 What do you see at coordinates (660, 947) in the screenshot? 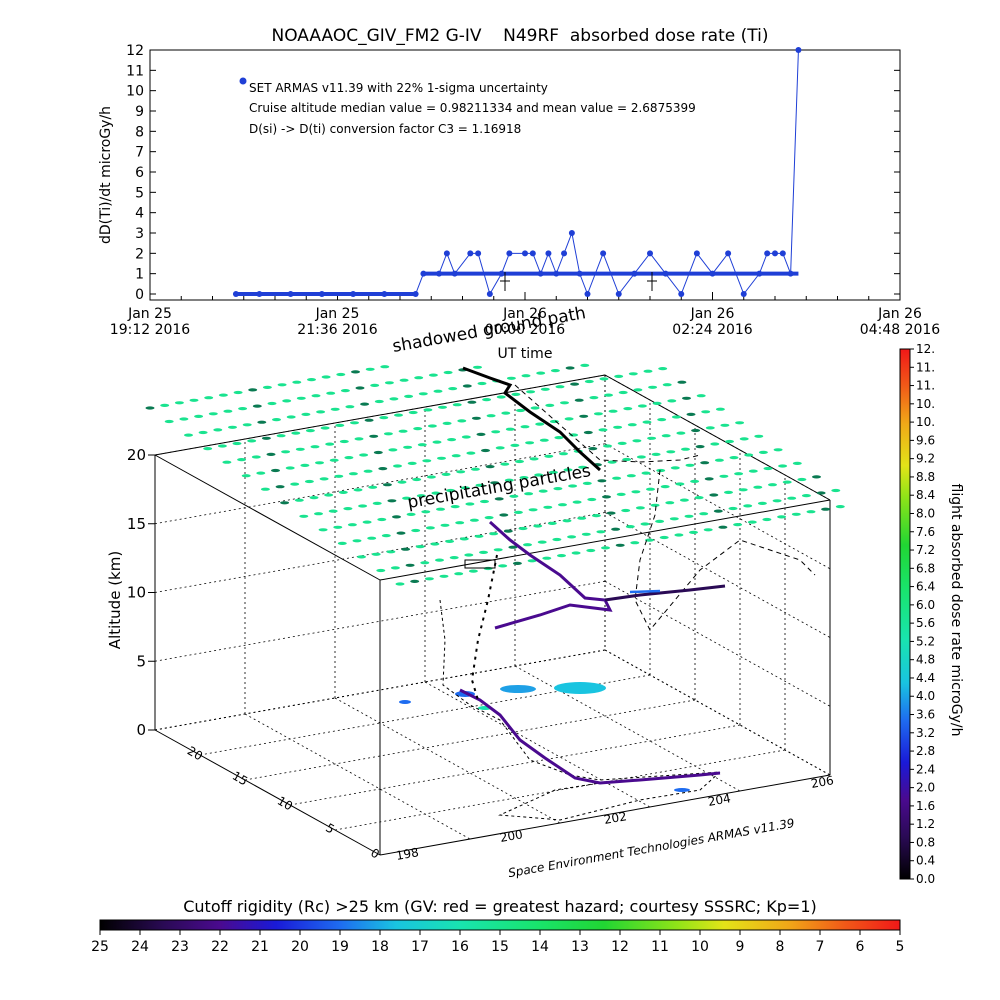
I see `rigidity-tick-label: 11` at bounding box center [660, 947].